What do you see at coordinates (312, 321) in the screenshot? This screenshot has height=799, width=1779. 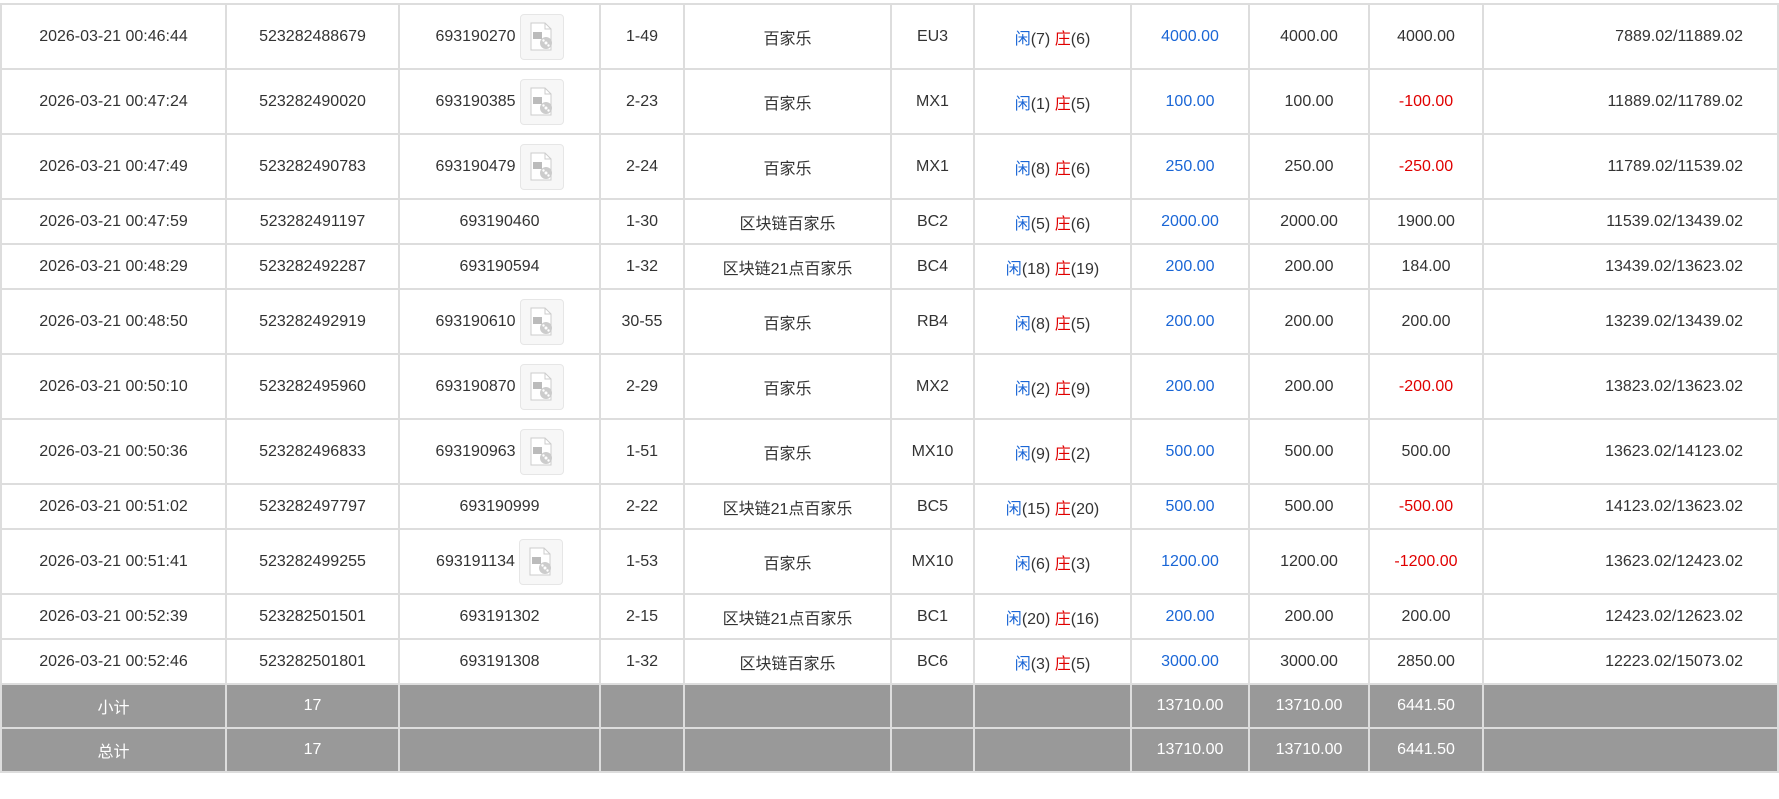 I see `order-number: 523282492919` at bounding box center [312, 321].